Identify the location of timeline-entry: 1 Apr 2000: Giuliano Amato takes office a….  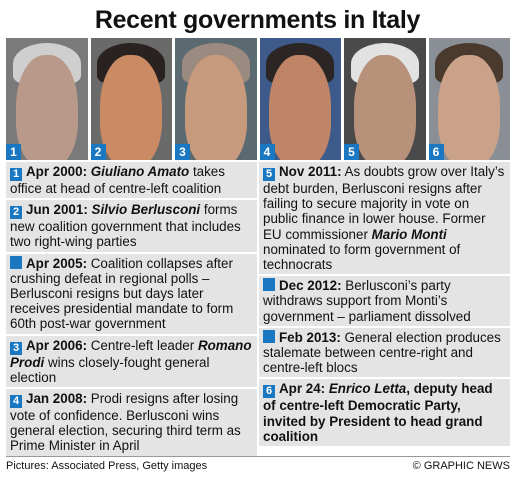
(131, 181).